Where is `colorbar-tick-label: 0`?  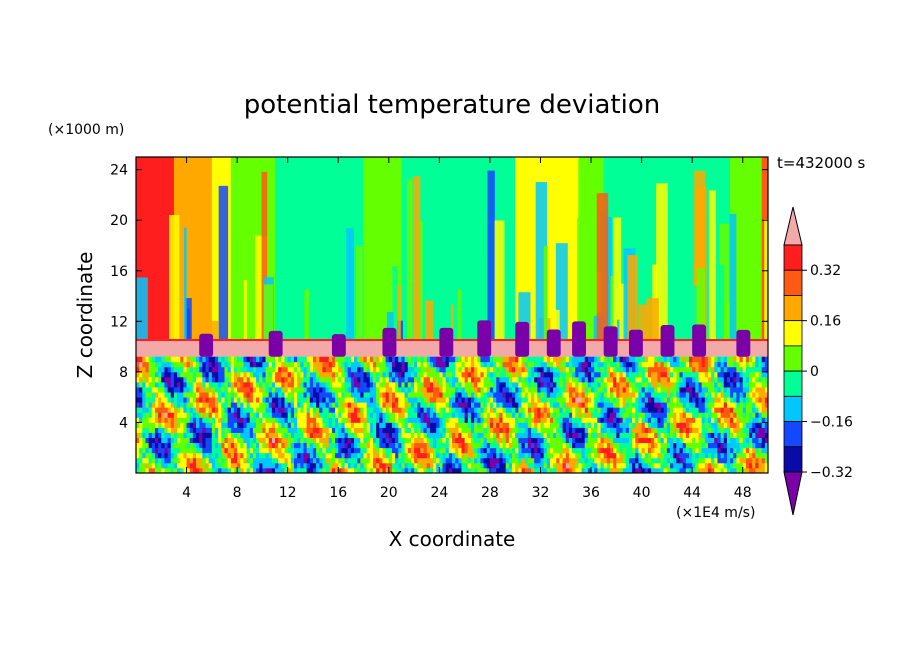
colorbar-tick-label: 0 is located at coordinates (814, 372).